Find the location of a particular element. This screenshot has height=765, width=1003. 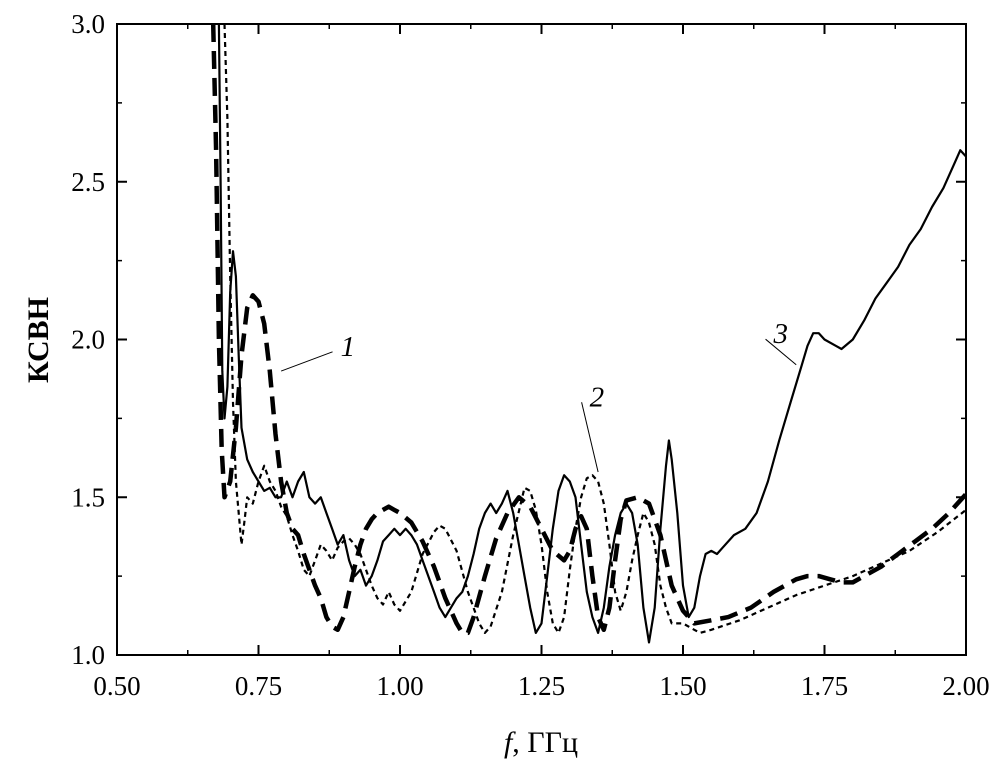

x-tick-label: 1.50 is located at coordinates (682, 686).